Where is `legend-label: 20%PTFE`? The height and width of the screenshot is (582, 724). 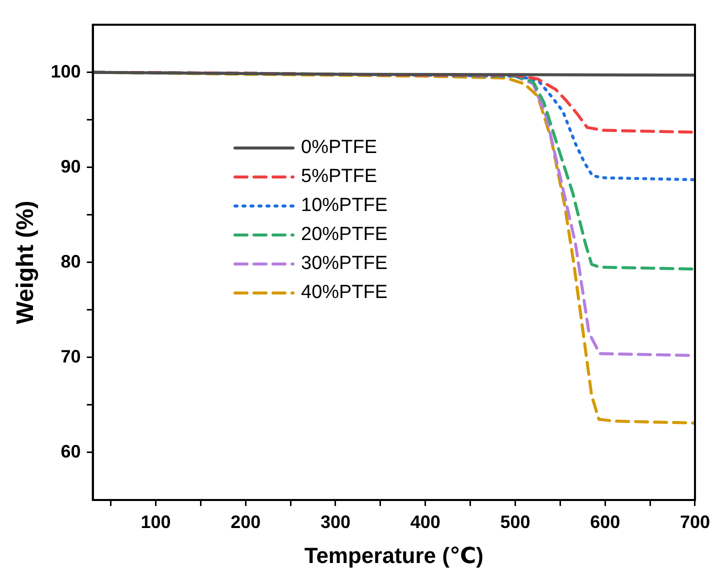 legend-label: 20%PTFE is located at coordinates (344, 235).